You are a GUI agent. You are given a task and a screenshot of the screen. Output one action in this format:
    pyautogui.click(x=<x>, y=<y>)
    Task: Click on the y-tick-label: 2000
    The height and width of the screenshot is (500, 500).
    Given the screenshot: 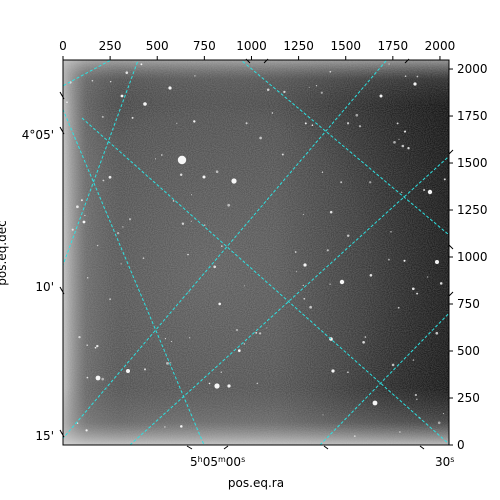 What is the action you would take?
    pyautogui.click(x=472, y=69)
    